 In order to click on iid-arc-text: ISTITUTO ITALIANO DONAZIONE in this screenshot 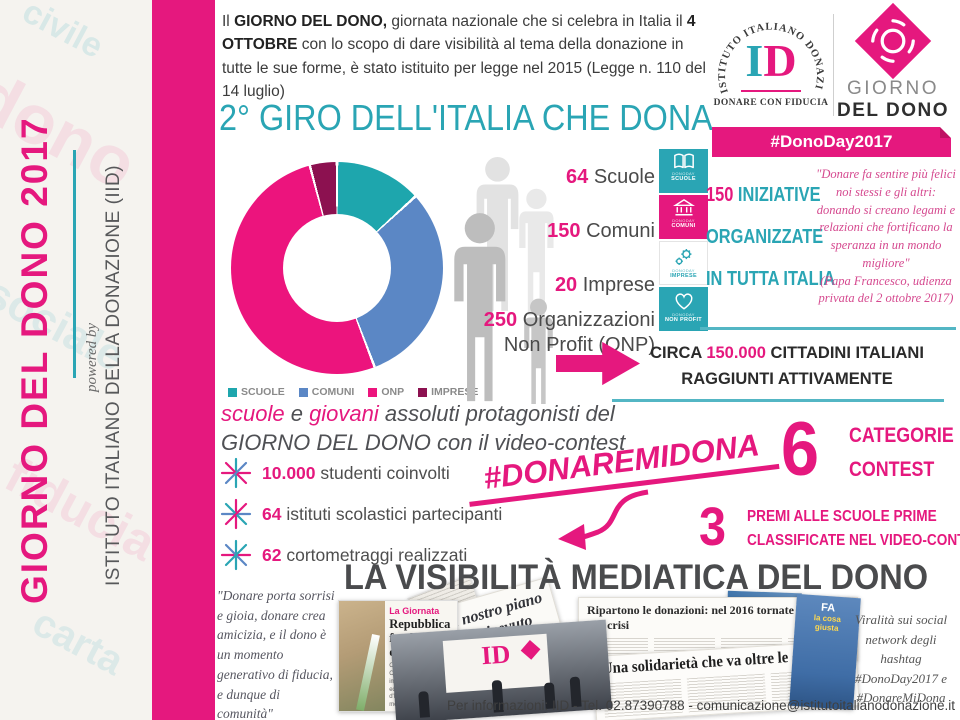, I will do `click(768, 50)`.